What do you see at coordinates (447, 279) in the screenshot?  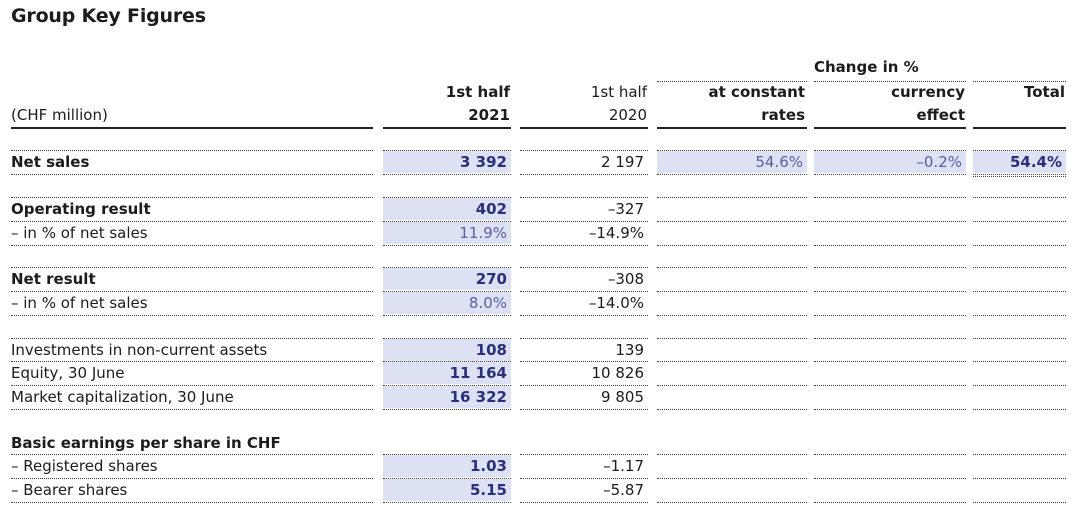 I see `net-result-2021: 270` at bounding box center [447, 279].